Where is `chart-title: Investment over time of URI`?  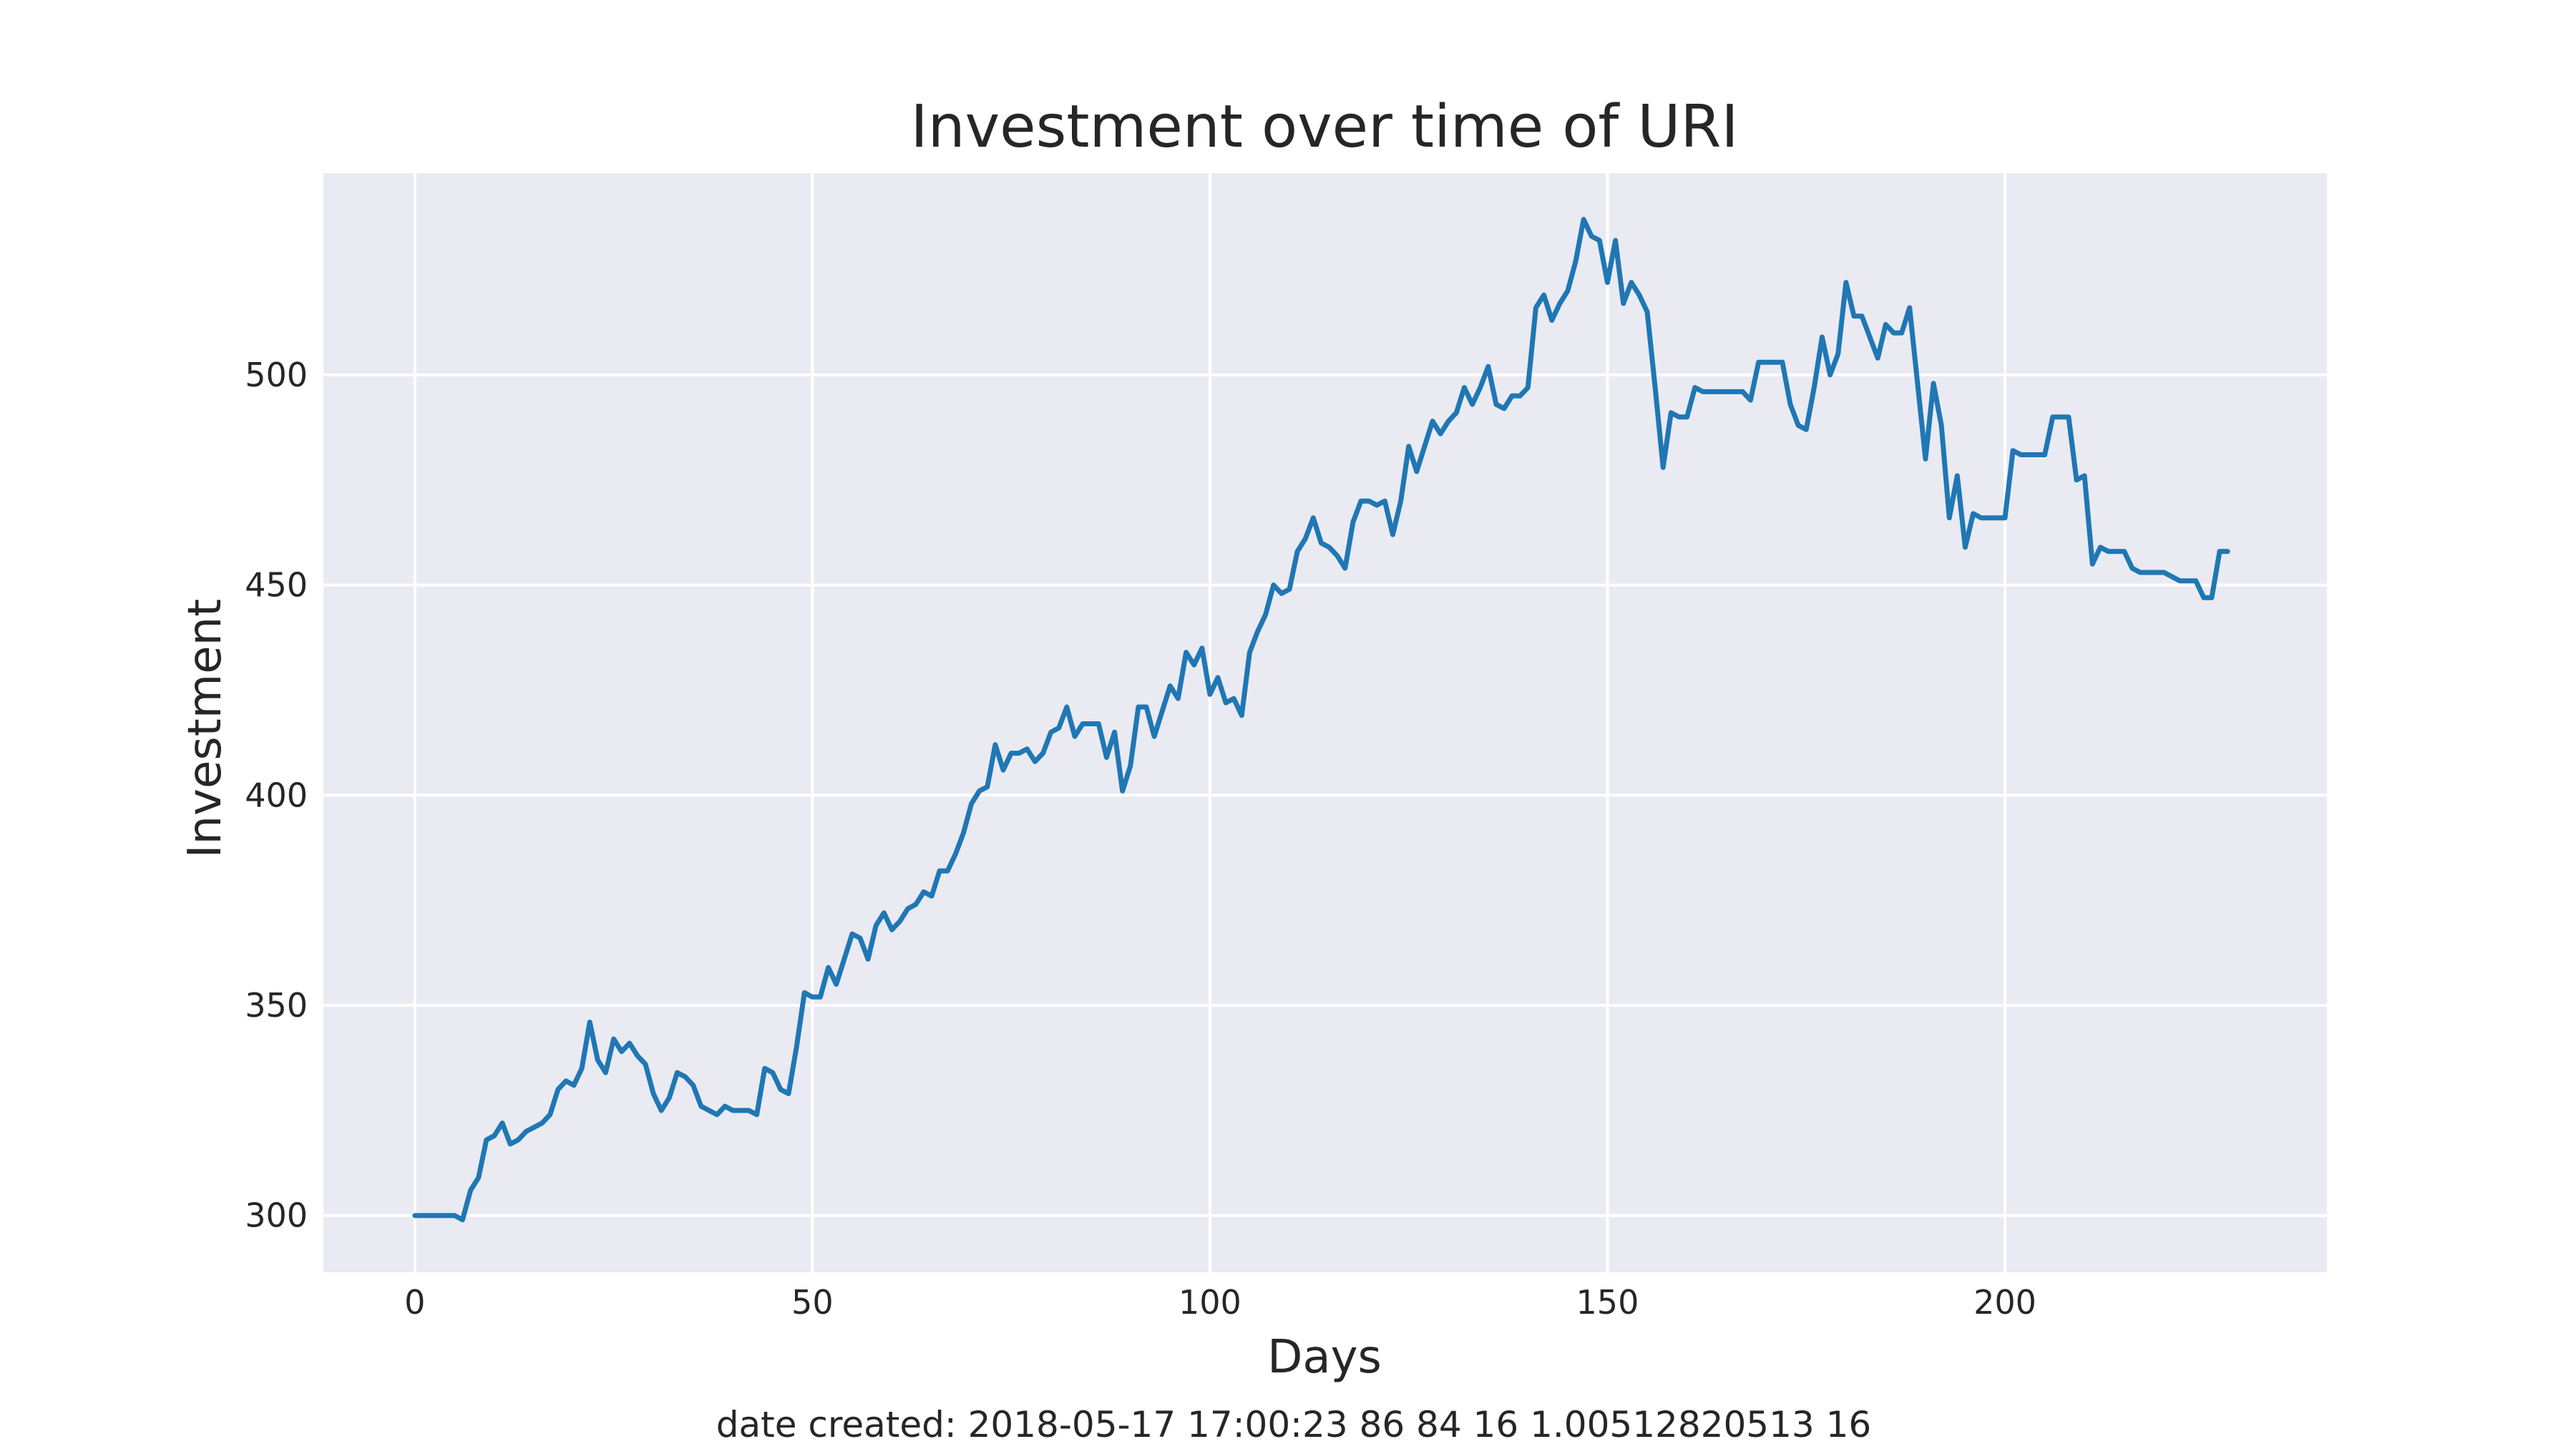 chart-title: Investment over time of URI is located at coordinates (1324, 127).